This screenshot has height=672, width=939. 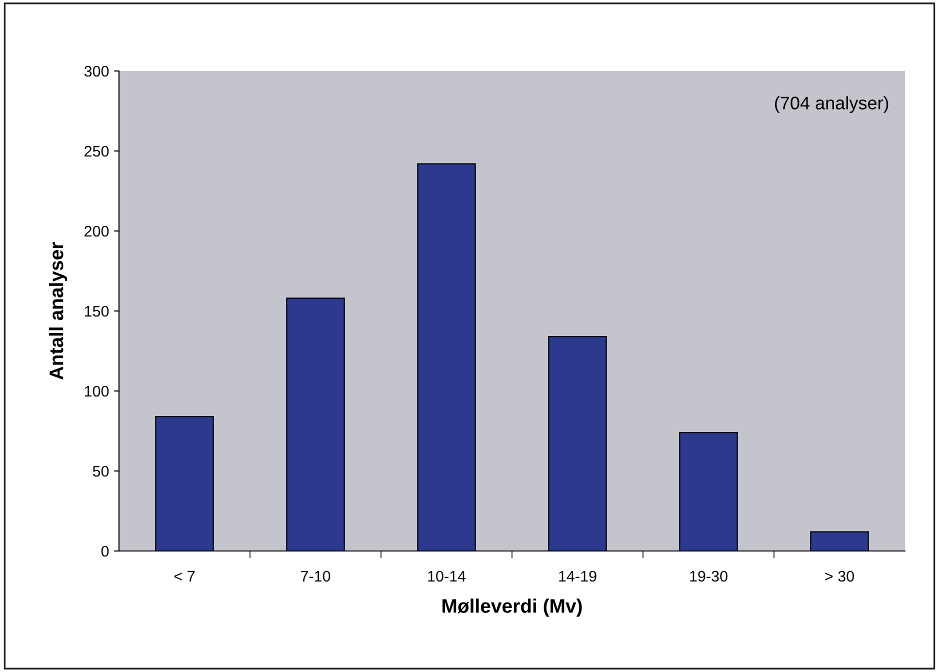 What do you see at coordinates (96, 231) in the screenshot?
I see `y-tick-label: 200` at bounding box center [96, 231].